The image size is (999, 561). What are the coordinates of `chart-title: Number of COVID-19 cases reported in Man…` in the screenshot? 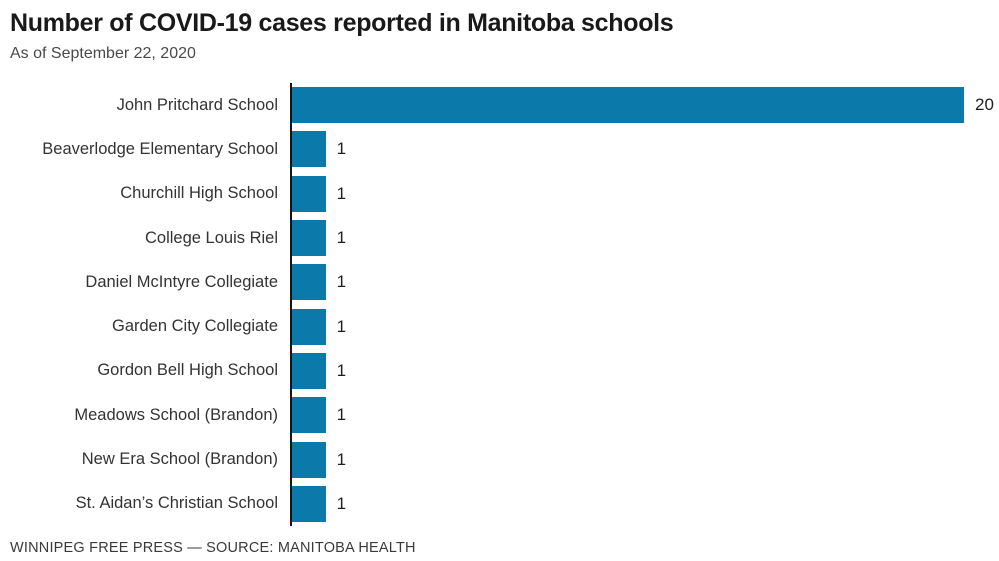 It's located at (342, 23).